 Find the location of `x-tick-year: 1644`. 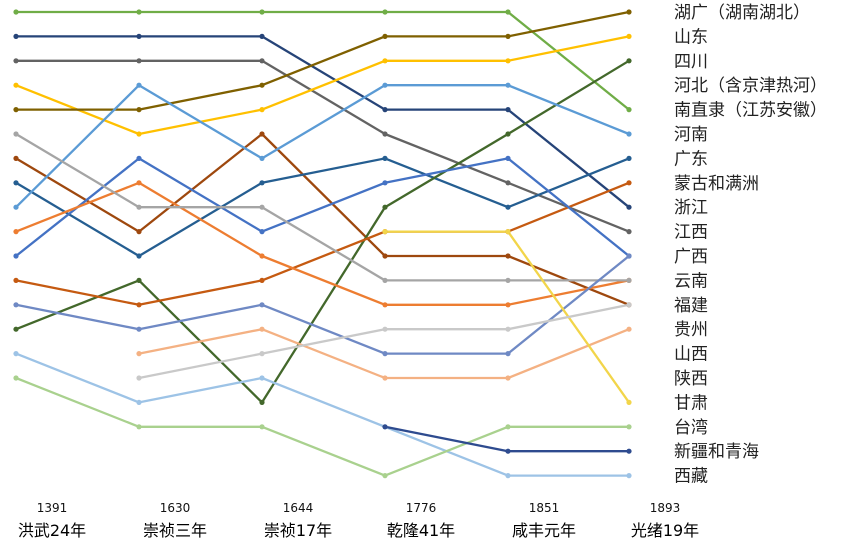

x-tick-year: 1644 is located at coordinates (298, 508).